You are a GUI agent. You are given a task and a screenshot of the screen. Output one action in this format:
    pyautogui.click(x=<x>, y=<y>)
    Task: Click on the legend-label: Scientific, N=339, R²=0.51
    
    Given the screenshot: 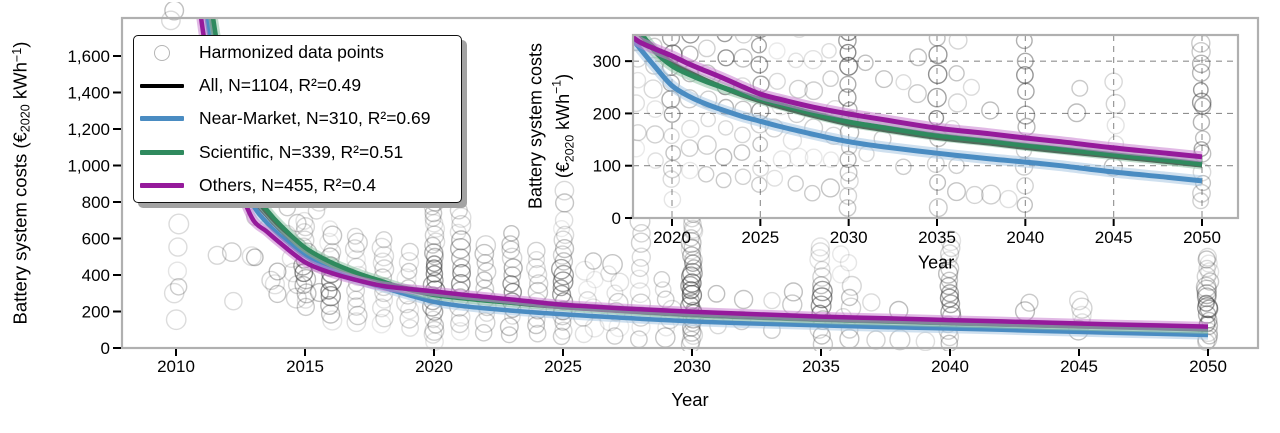 What is the action you would take?
    pyautogui.click(x=301, y=151)
    